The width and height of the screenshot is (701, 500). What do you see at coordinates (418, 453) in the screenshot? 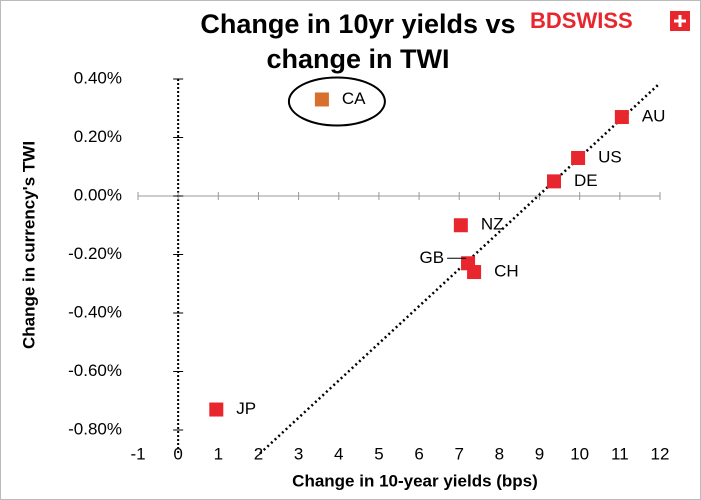
I see `x-tick-label: 6` at bounding box center [418, 453].